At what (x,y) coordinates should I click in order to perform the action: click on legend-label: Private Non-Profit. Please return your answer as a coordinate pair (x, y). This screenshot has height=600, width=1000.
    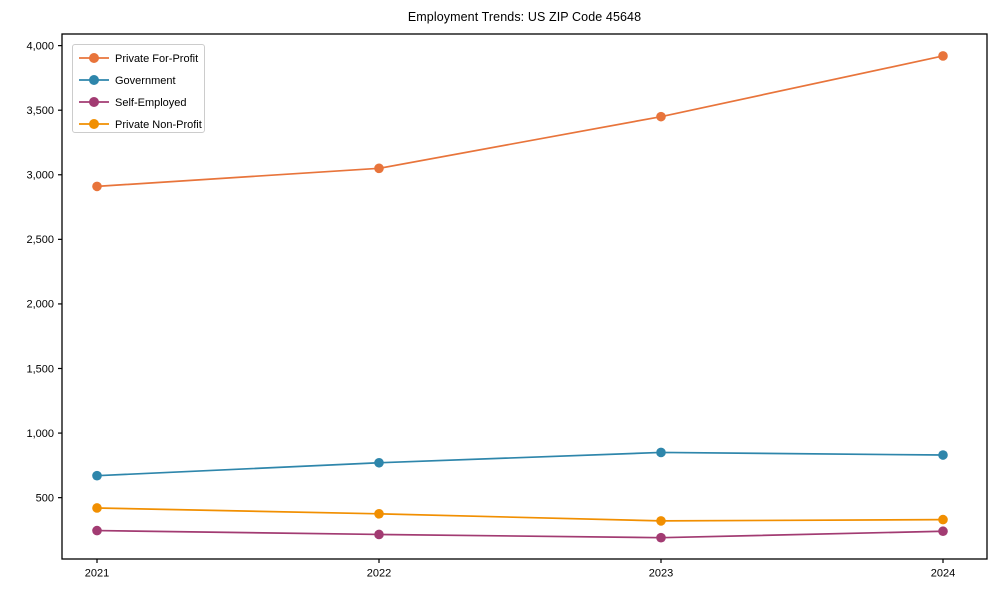
    Looking at the image, I should click on (158, 125).